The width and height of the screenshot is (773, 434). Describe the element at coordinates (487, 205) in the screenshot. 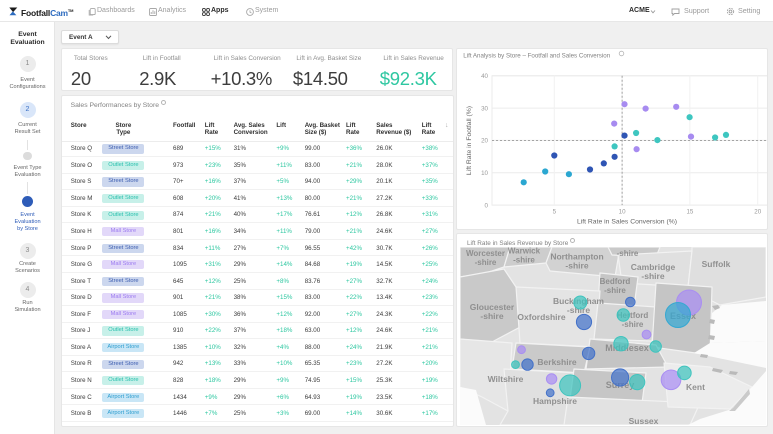

I see `svg-text: 0` at that location.